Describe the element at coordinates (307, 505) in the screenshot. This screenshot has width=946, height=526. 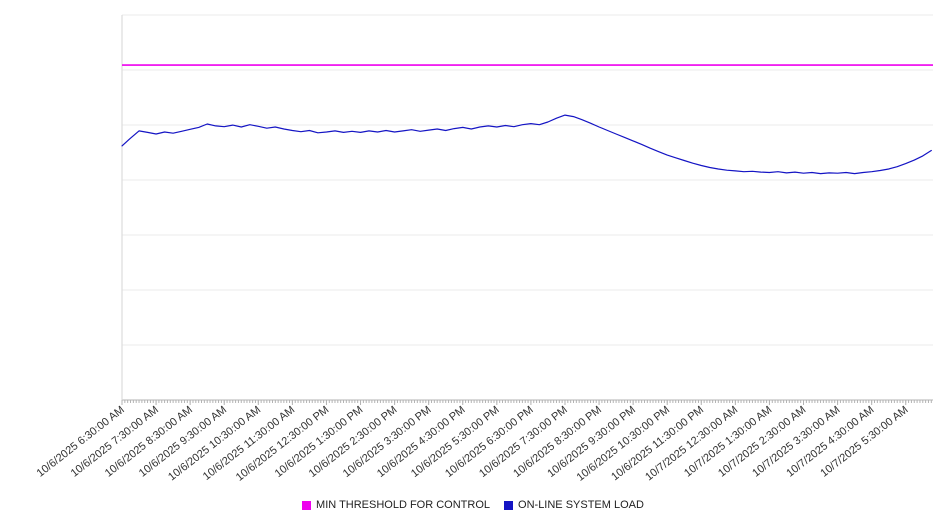
I see `legend-swatch-threshold-icon` at that location.